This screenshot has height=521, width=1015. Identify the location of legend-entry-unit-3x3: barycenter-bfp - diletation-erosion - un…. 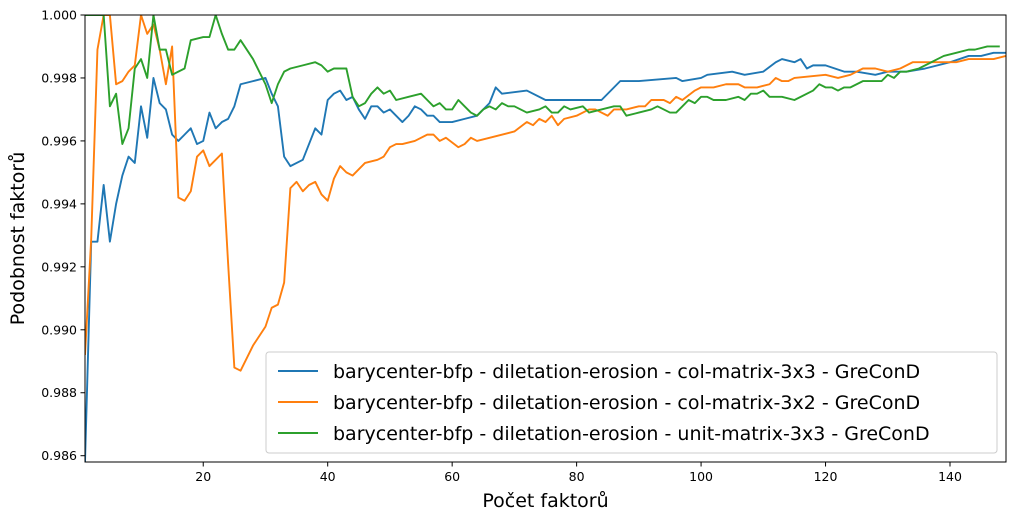
(631, 434).